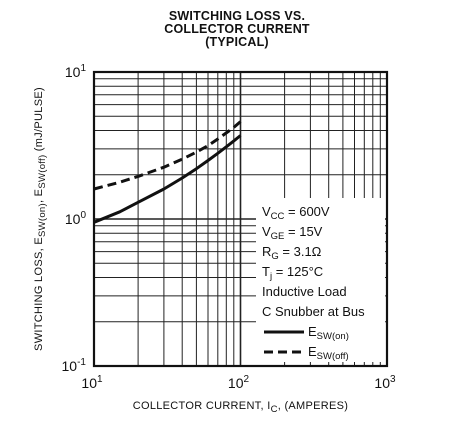  I want to click on condition-text: VCC = 600V, so click(296, 213).